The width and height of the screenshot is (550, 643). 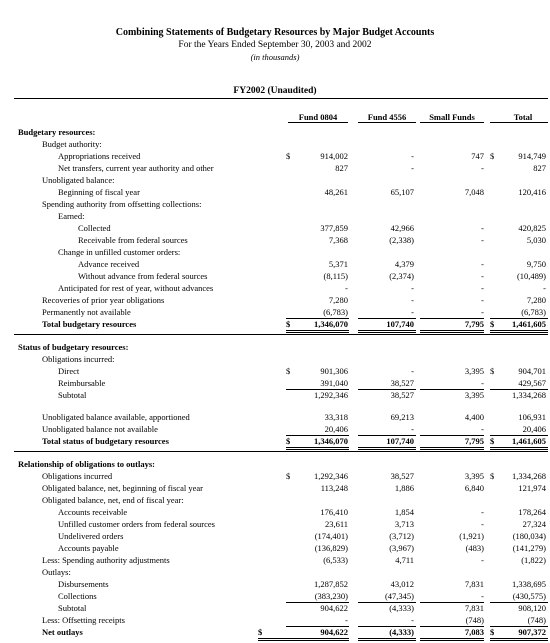 What do you see at coordinates (338, 264) in the screenshot?
I see `amount-cell: 5,371` at bounding box center [338, 264].